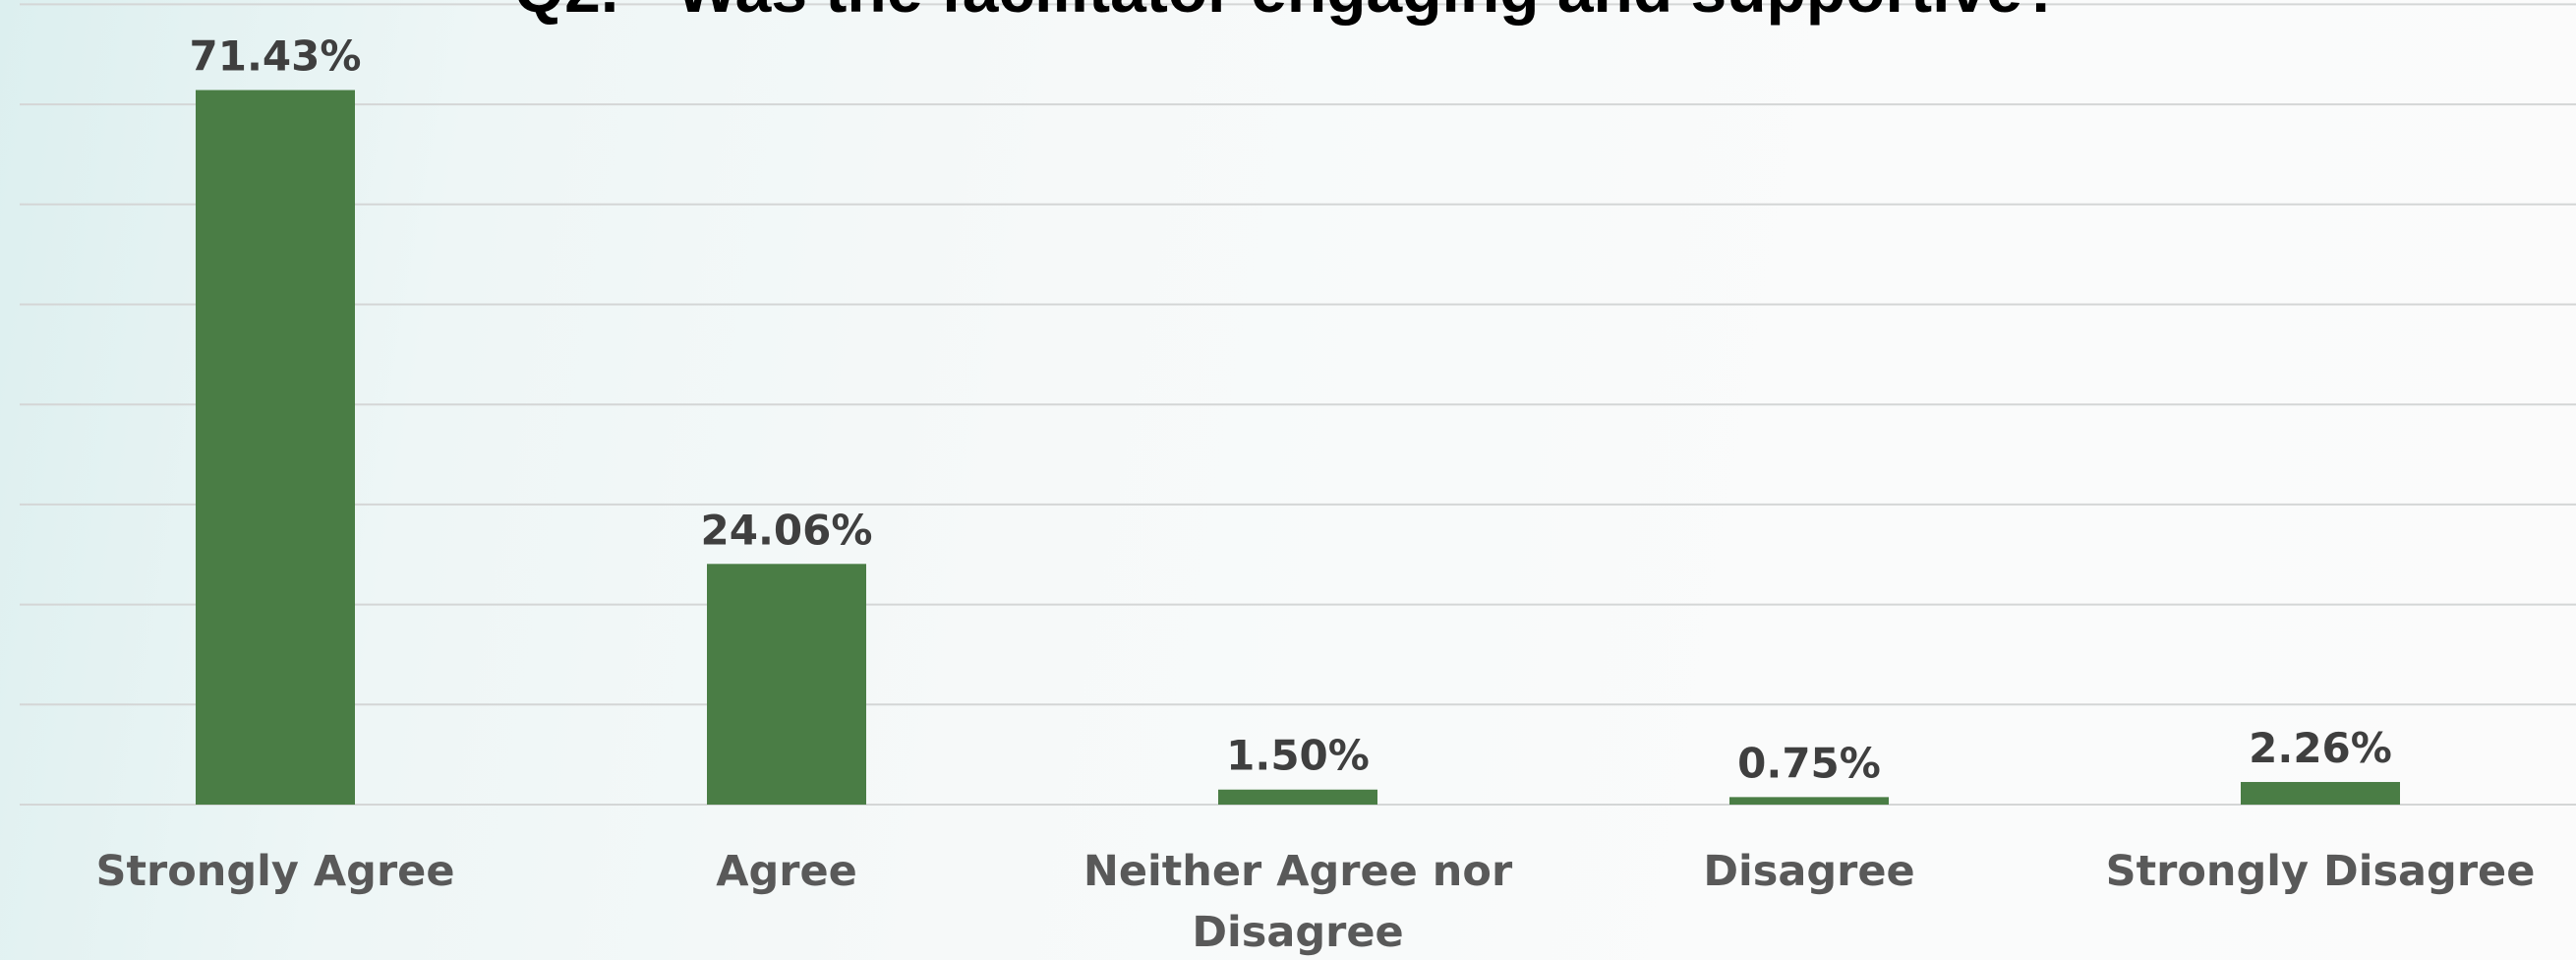 Image resolution: width=2576 pixels, height=960 pixels. Describe the element at coordinates (787, 530) in the screenshot. I see `data-label: 24.06%` at that location.